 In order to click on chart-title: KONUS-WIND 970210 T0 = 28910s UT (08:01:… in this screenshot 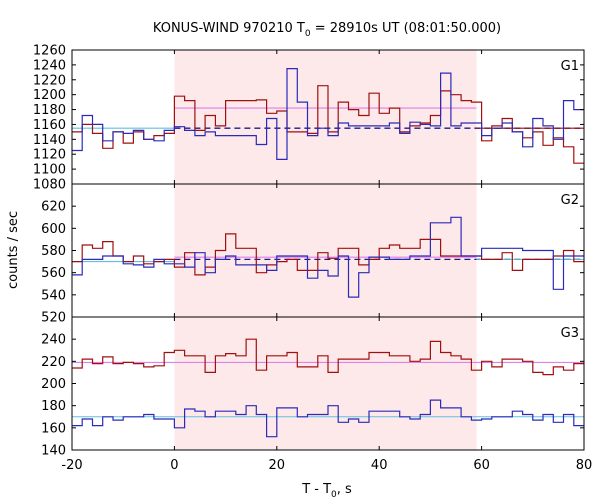, I will do `click(327, 30)`.